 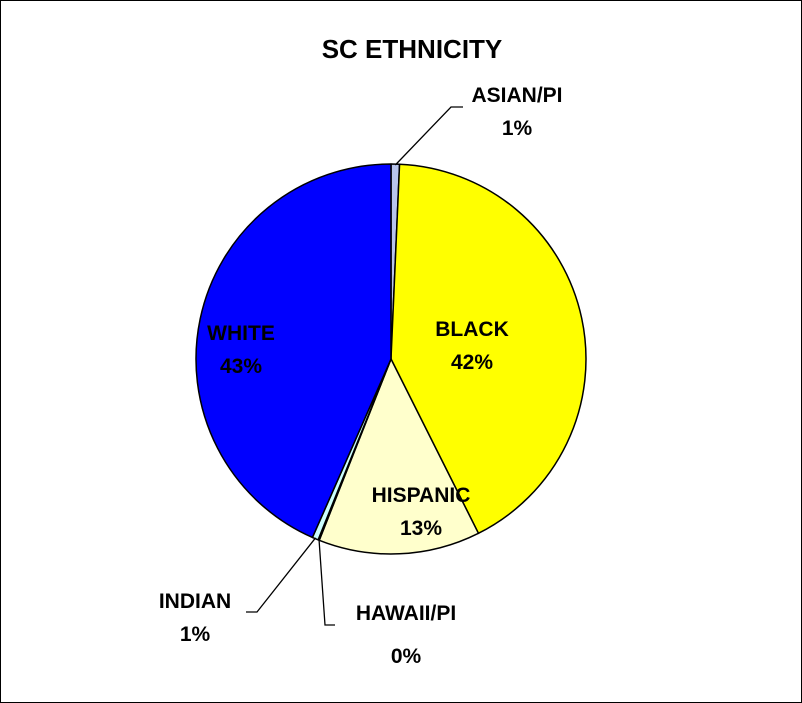 What do you see at coordinates (195, 634) in the screenshot?
I see `slice-percent-indian: 1%` at bounding box center [195, 634].